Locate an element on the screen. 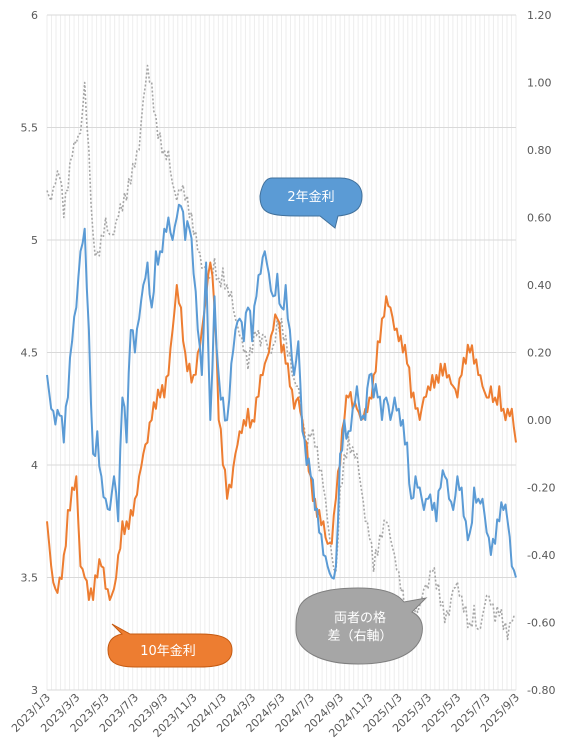 The width and height of the screenshot is (565, 754). y-right-tick-label: 0.40 is located at coordinates (539, 285).